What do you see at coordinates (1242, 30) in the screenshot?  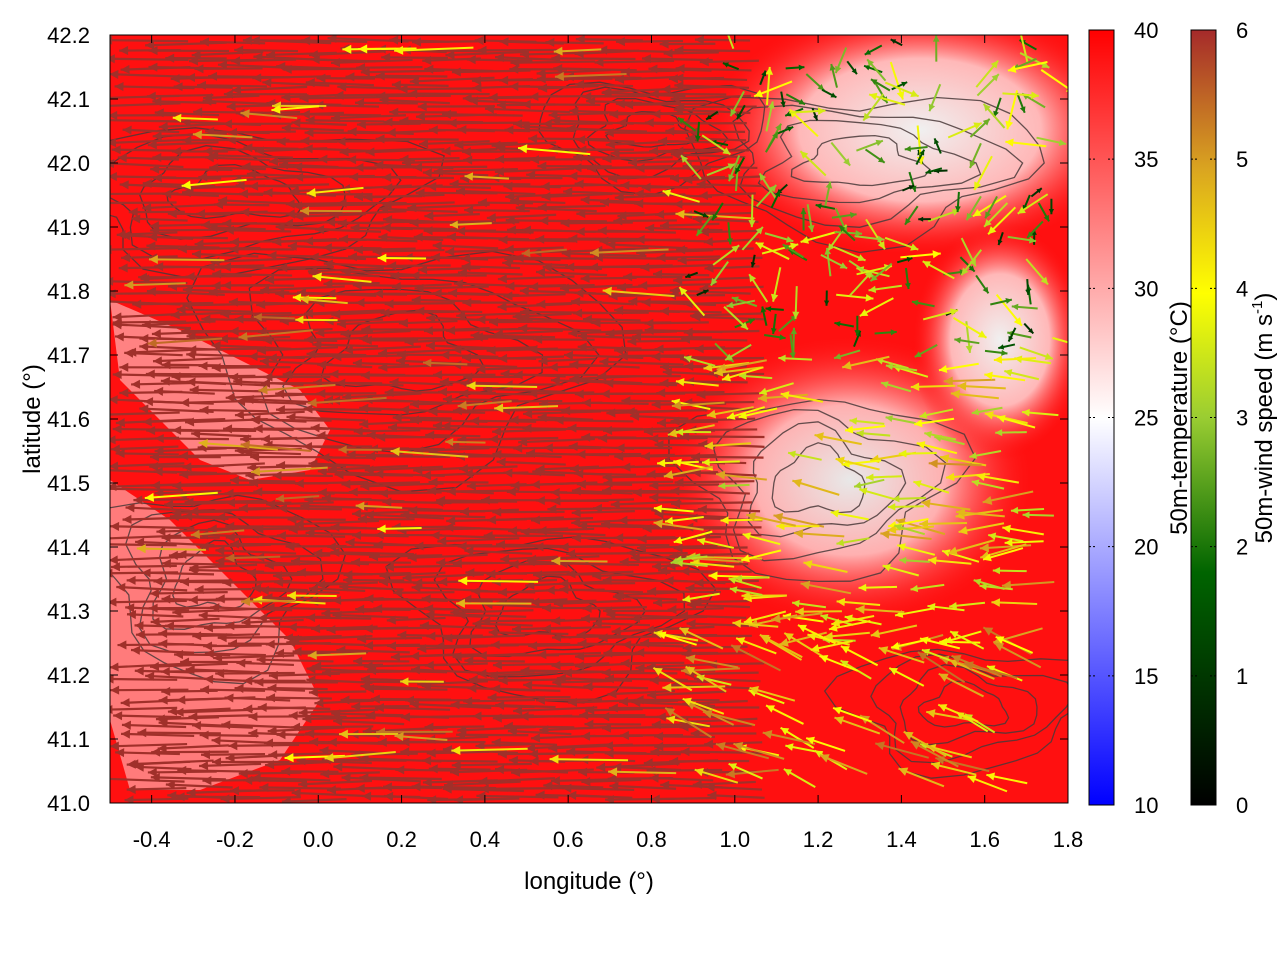 I see `wind-tick-label: 6` at bounding box center [1242, 30].